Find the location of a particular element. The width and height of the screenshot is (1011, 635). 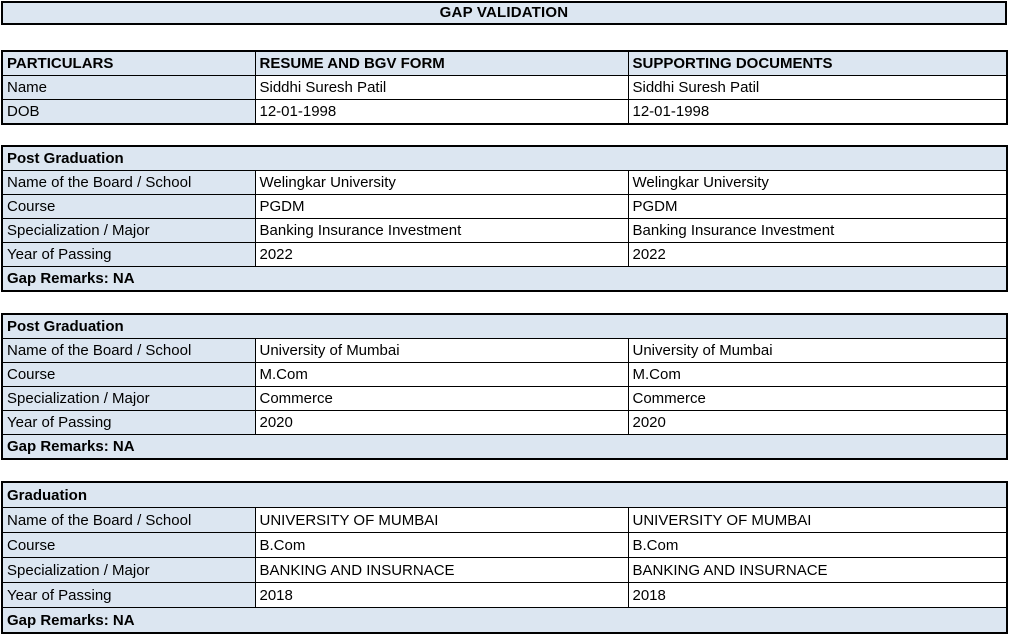

row-label-cell: Name is located at coordinates (128, 87).